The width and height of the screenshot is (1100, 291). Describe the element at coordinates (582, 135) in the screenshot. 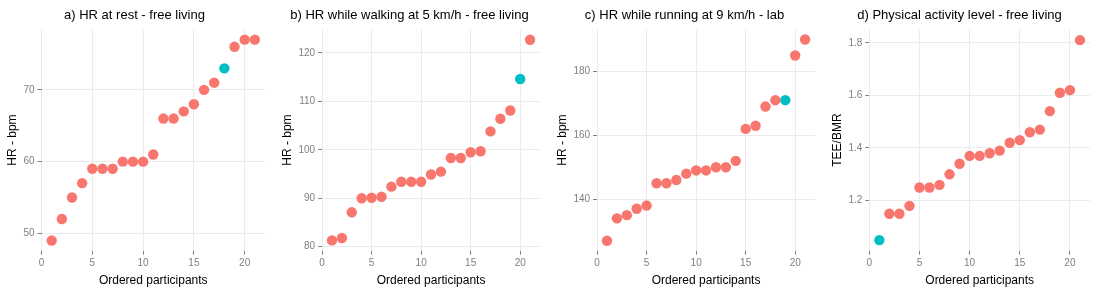

I see `y-tick-label: 160` at that location.